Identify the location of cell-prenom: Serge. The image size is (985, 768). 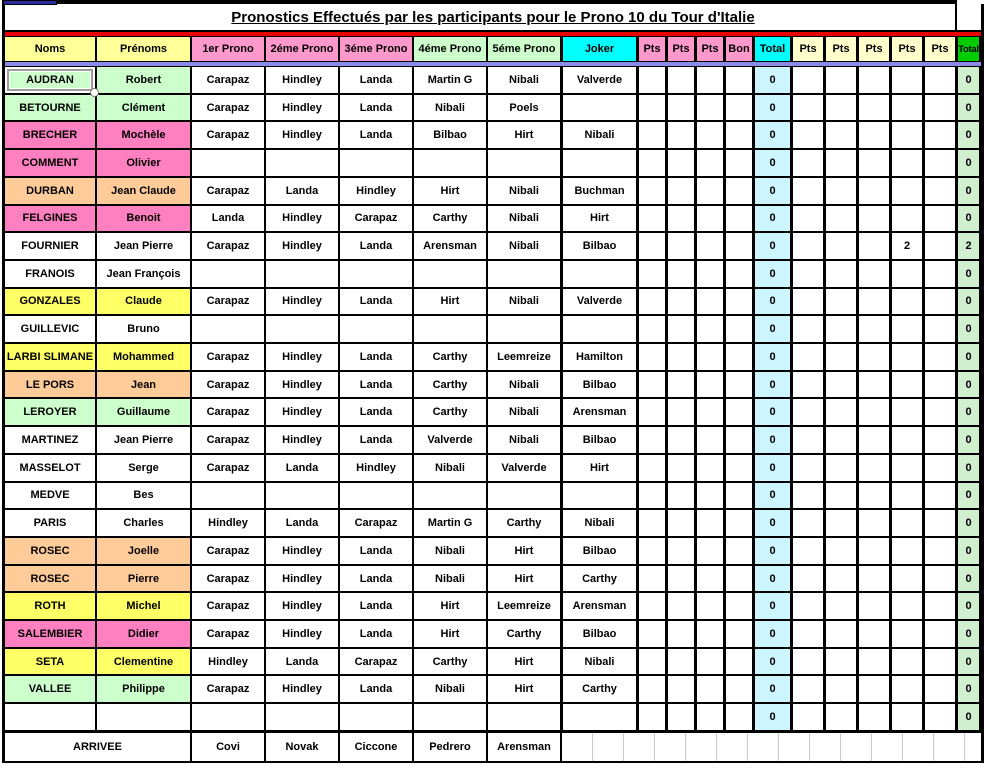
(144, 467).